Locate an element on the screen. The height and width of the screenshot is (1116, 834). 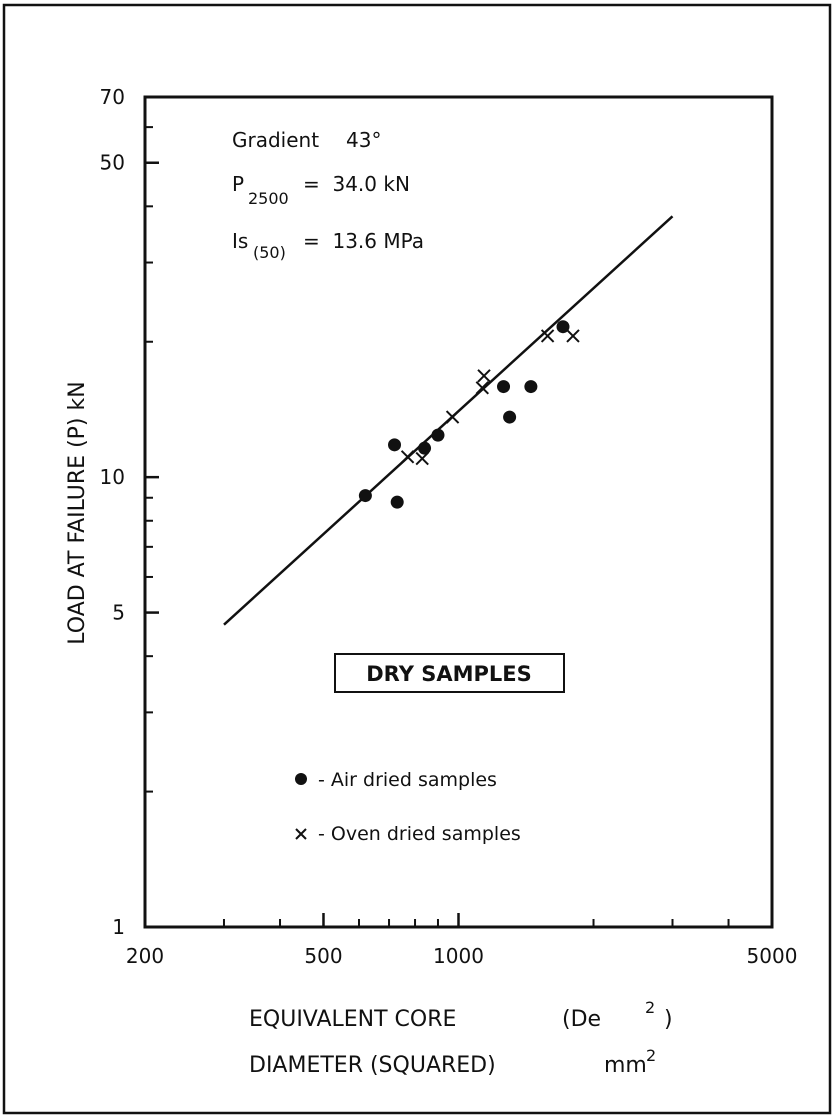
p-symbol: P is located at coordinates (238, 184).